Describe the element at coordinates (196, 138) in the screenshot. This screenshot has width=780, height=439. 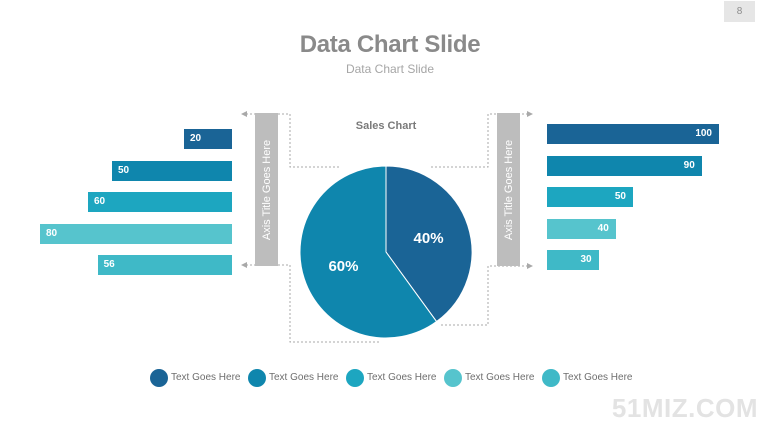
I see `bar-value-label: 20` at that location.